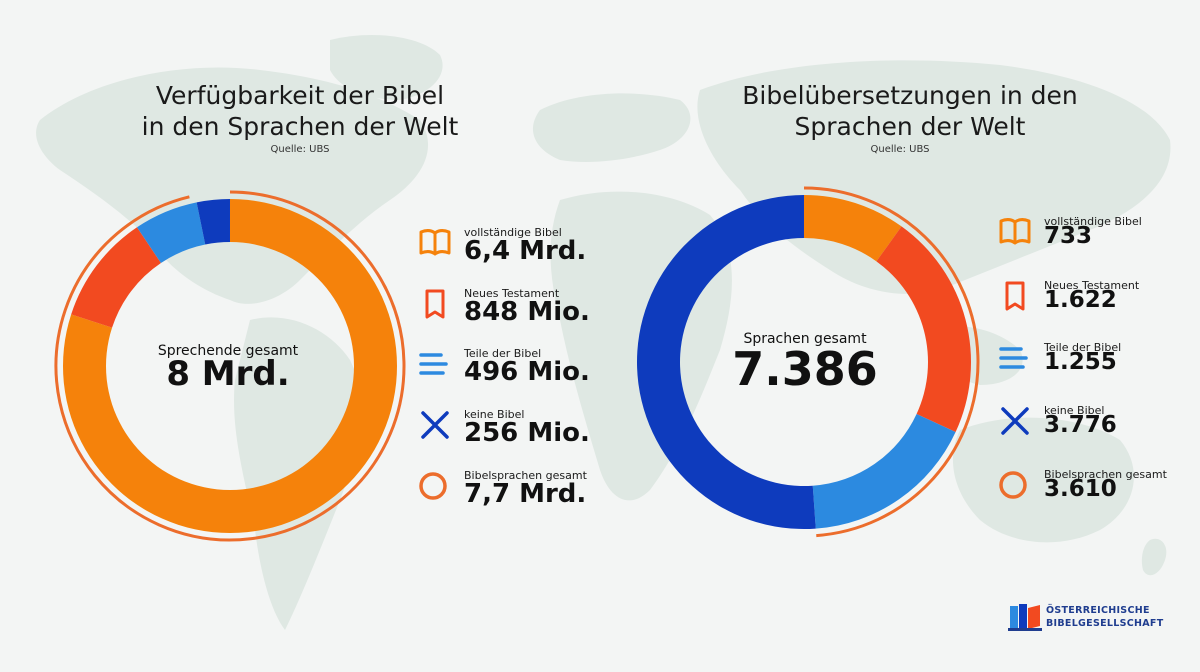  What do you see at coordinates (300, 95) in the screenshot?
I see `left-title-line1: Verfügbarkeit der Bibel` at bounding box center [300, 95].